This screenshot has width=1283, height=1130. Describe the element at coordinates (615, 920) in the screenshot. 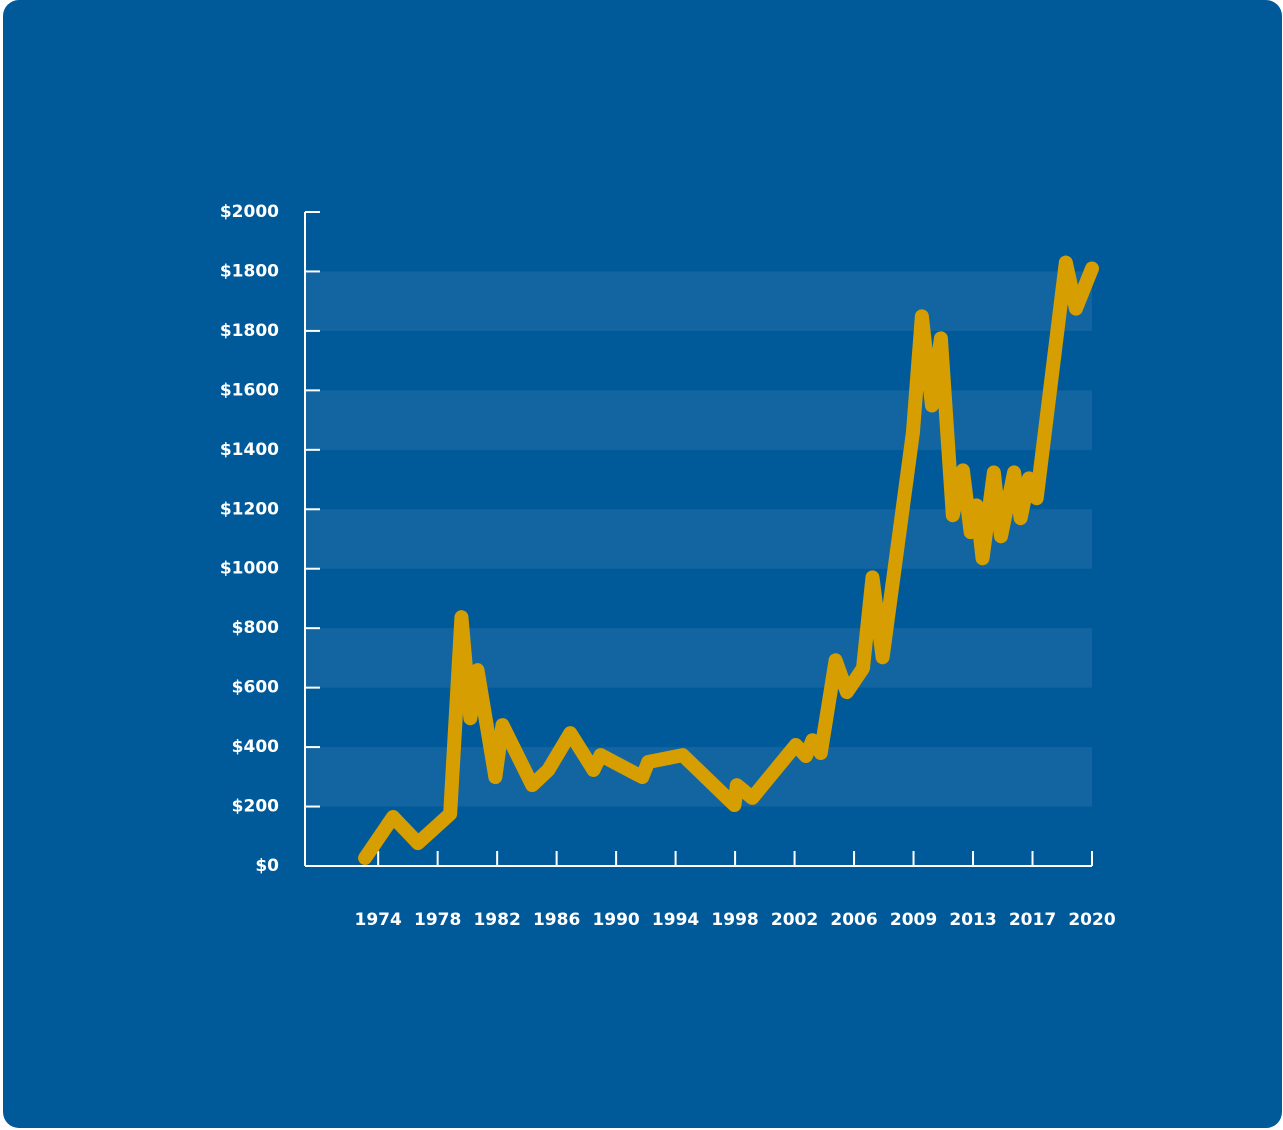

I see `x-tick-label: 1990` at that location.